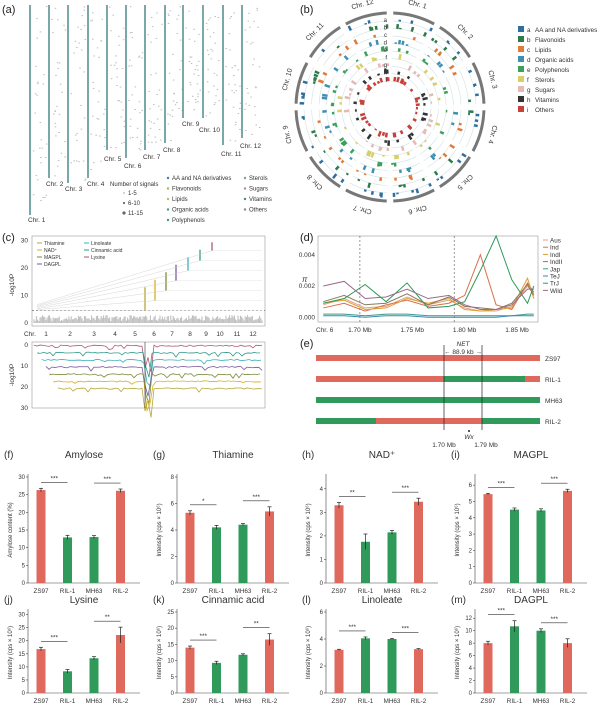 The width and height of the screenshot is (600, 708). What do you see at coordinates (106, 294) in the screenshot?
I see `guide-line` at bounding box center [106, 294].